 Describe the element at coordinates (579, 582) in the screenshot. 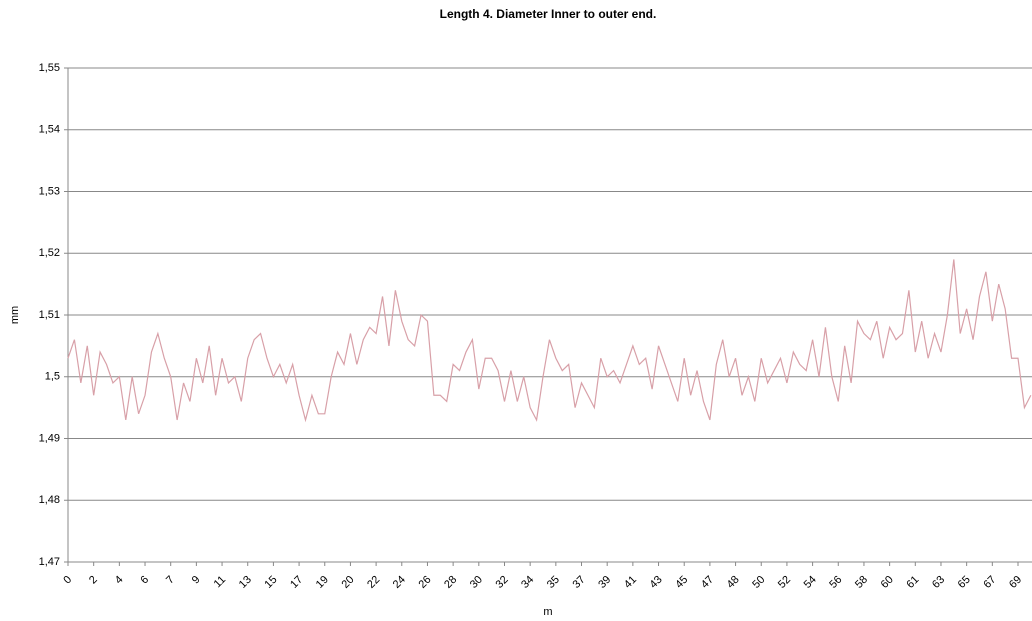

I see `x-tick-label: 37` at that location.